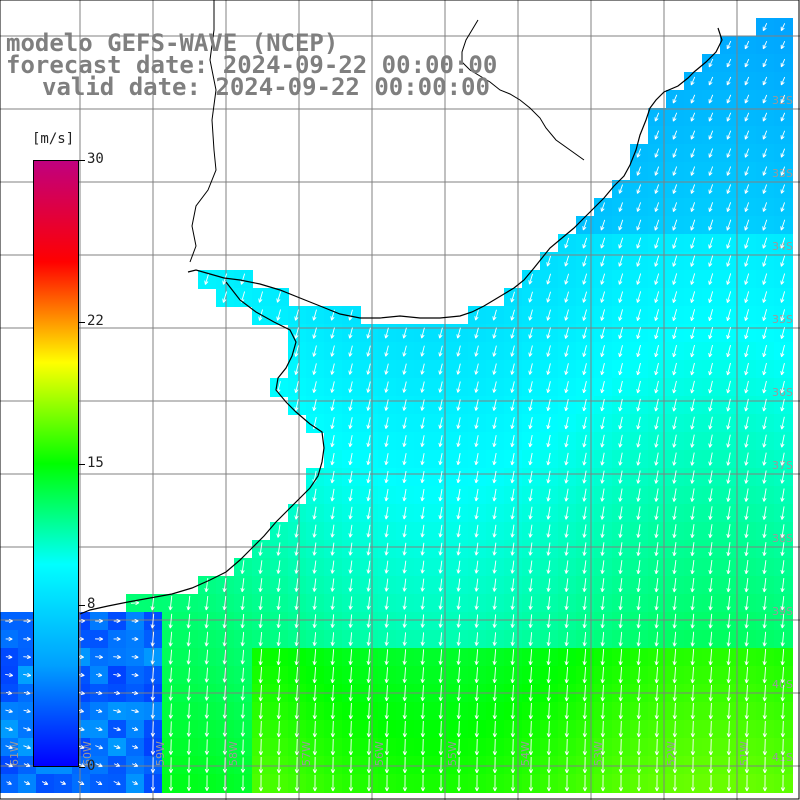 The width and height of the screenshot is (800, 800). Describe the element at coordinates (452, 753) in the screenshot. I see `lon-label: 55W` at that location.